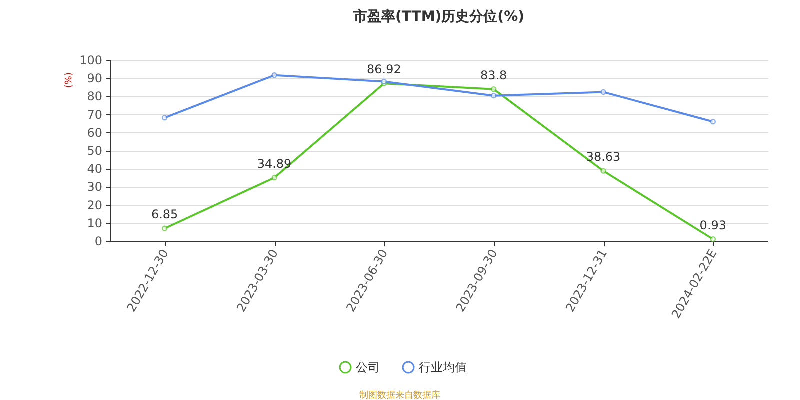  What do you see at coordinates (443, 367) in the screenshot?
I see `legend-label: 行业均值` at bounding box center [443, 367].